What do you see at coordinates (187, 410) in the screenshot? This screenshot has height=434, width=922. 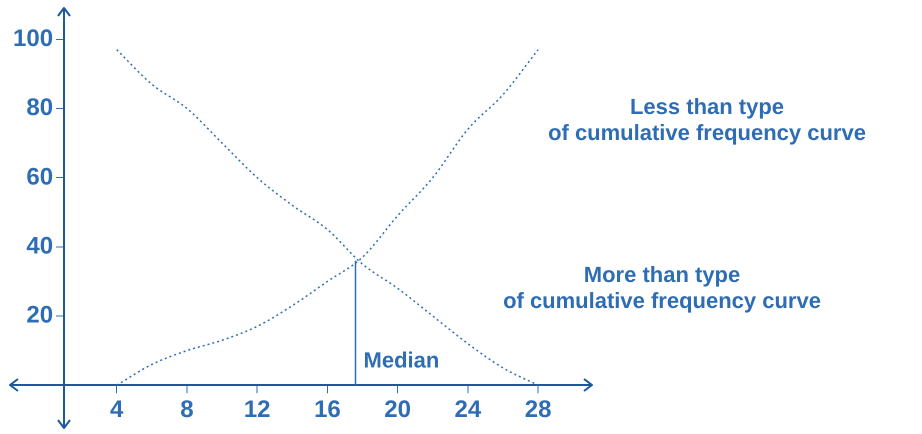 I see `x-tick-label: 8` at bounding box center [187, 410].